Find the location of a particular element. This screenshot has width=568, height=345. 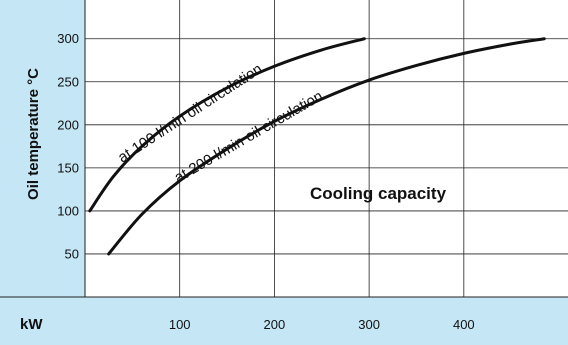

y-axis-panel is located at coordinates (42, 172).